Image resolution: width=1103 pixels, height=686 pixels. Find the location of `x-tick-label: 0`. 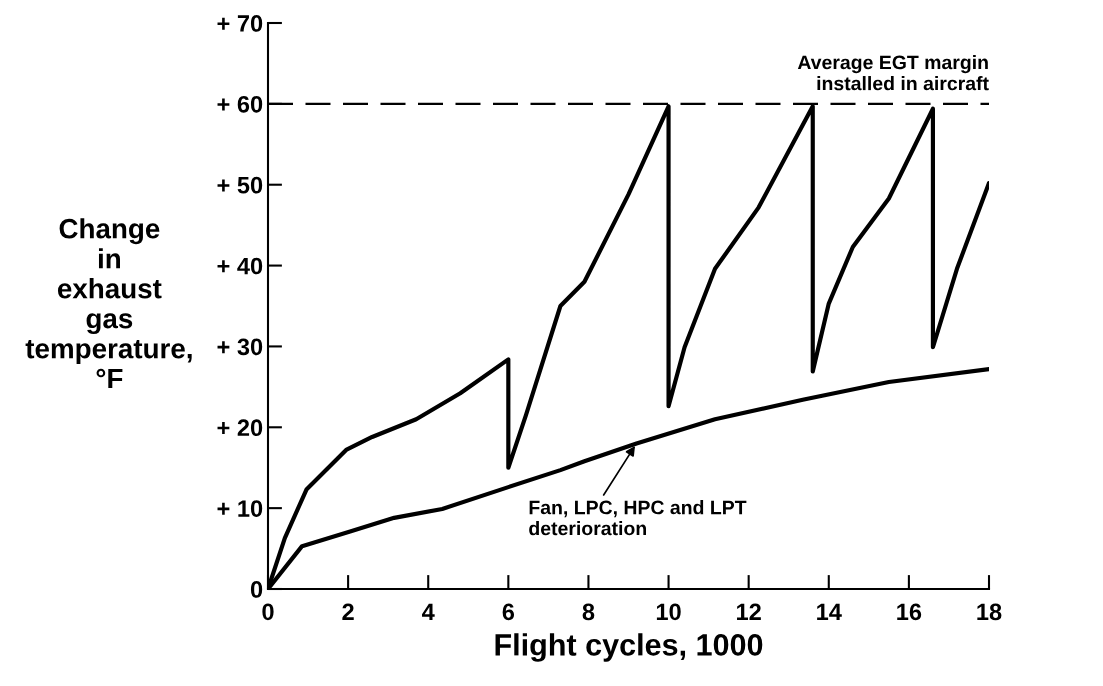

x-tick-label: 0 is located at coordinates (268, 612).